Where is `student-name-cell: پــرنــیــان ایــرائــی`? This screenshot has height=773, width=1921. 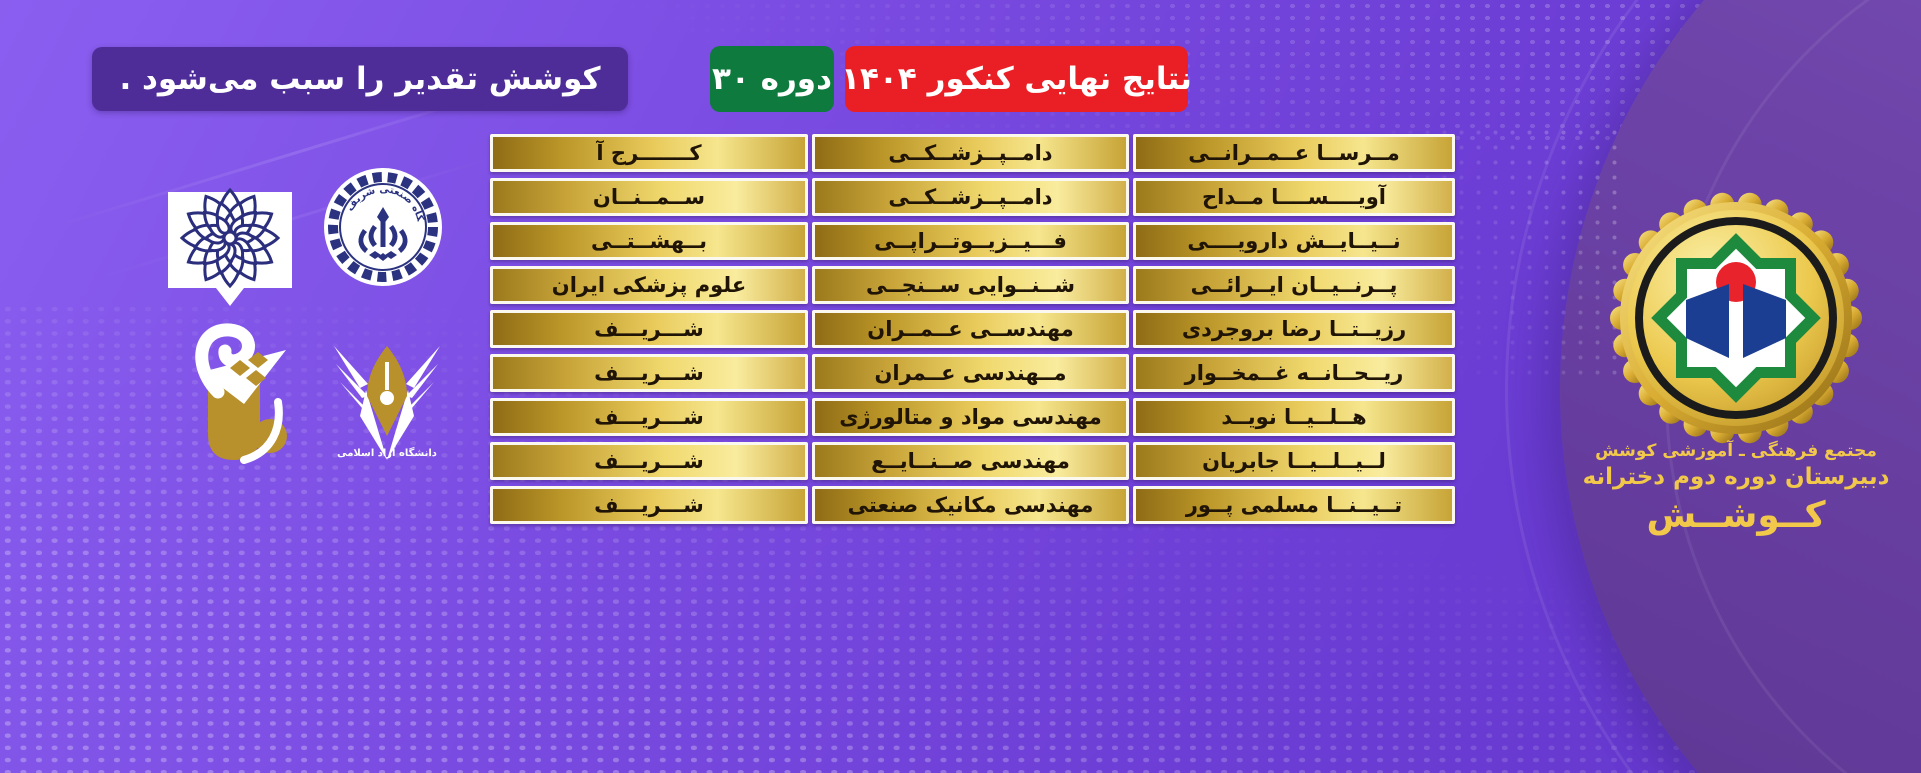 student-name-cell: پــرنــیــان ایــرائــی is located at coordinates (1294, 285).